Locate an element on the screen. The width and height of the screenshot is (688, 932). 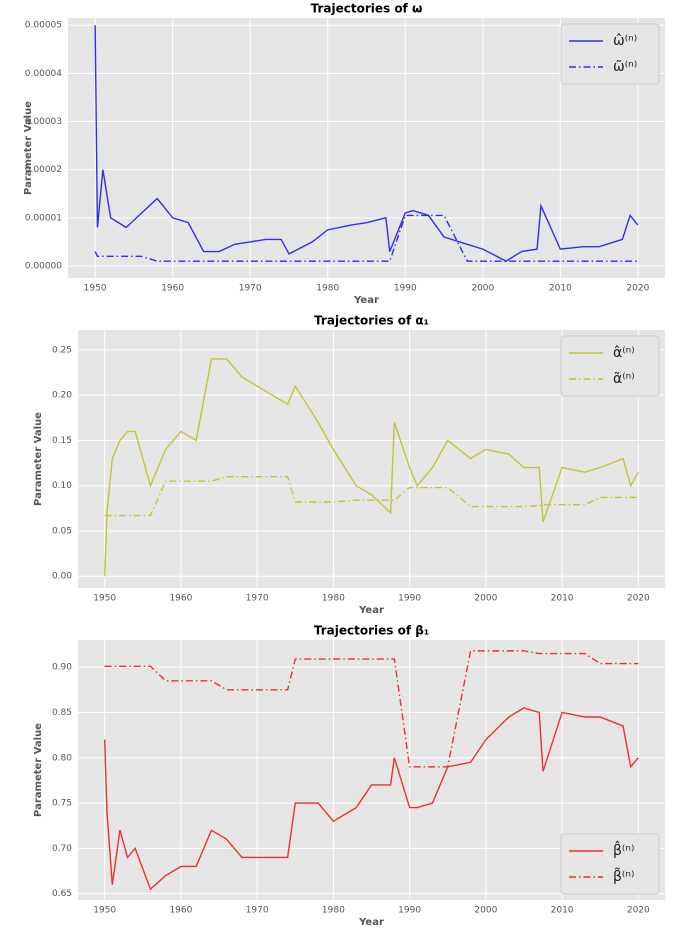
y-tick-label: 0.65 is located at coordinates (62, 894).